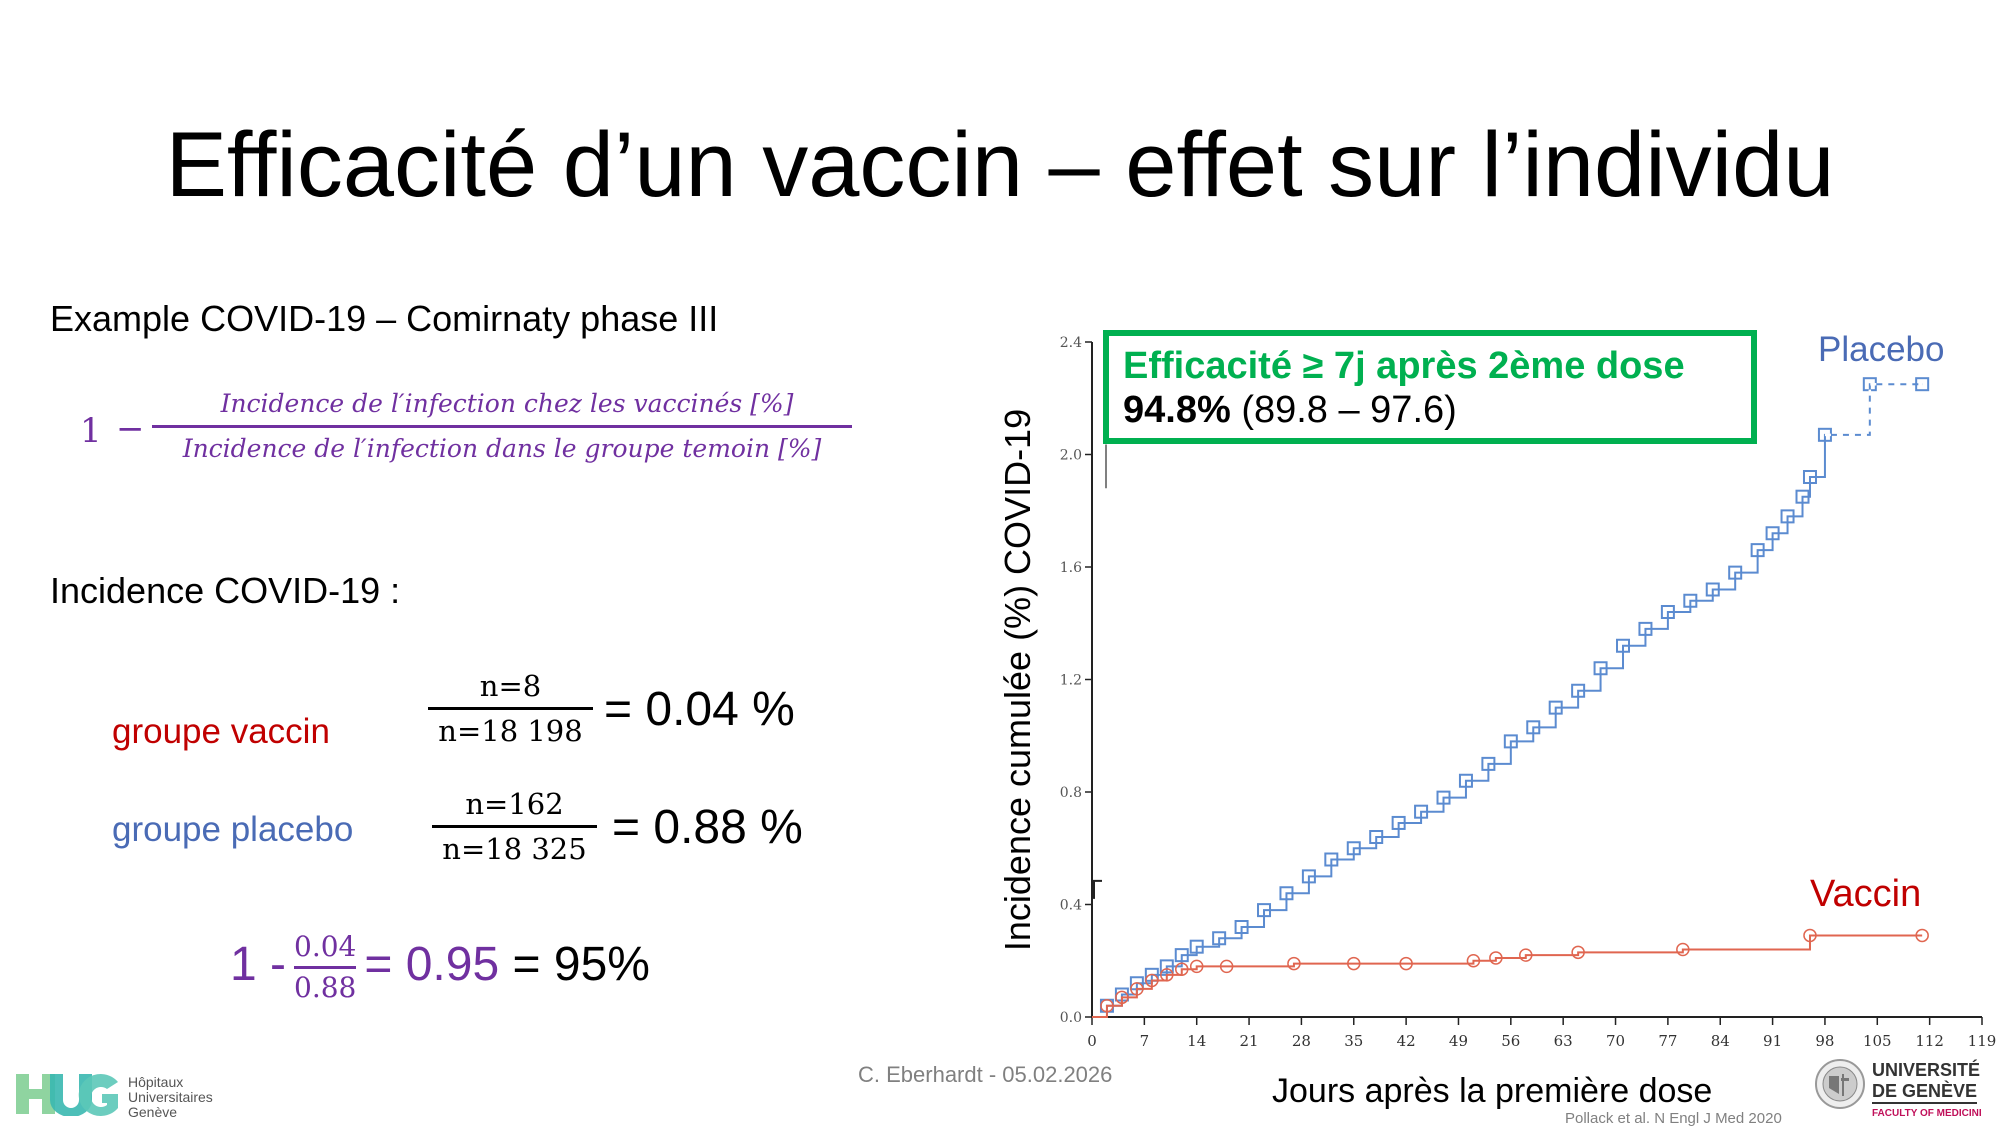  Describe the element at coordinates (1772, 1041) in the screenshot. I see `x-tick-label: 91` at that location.